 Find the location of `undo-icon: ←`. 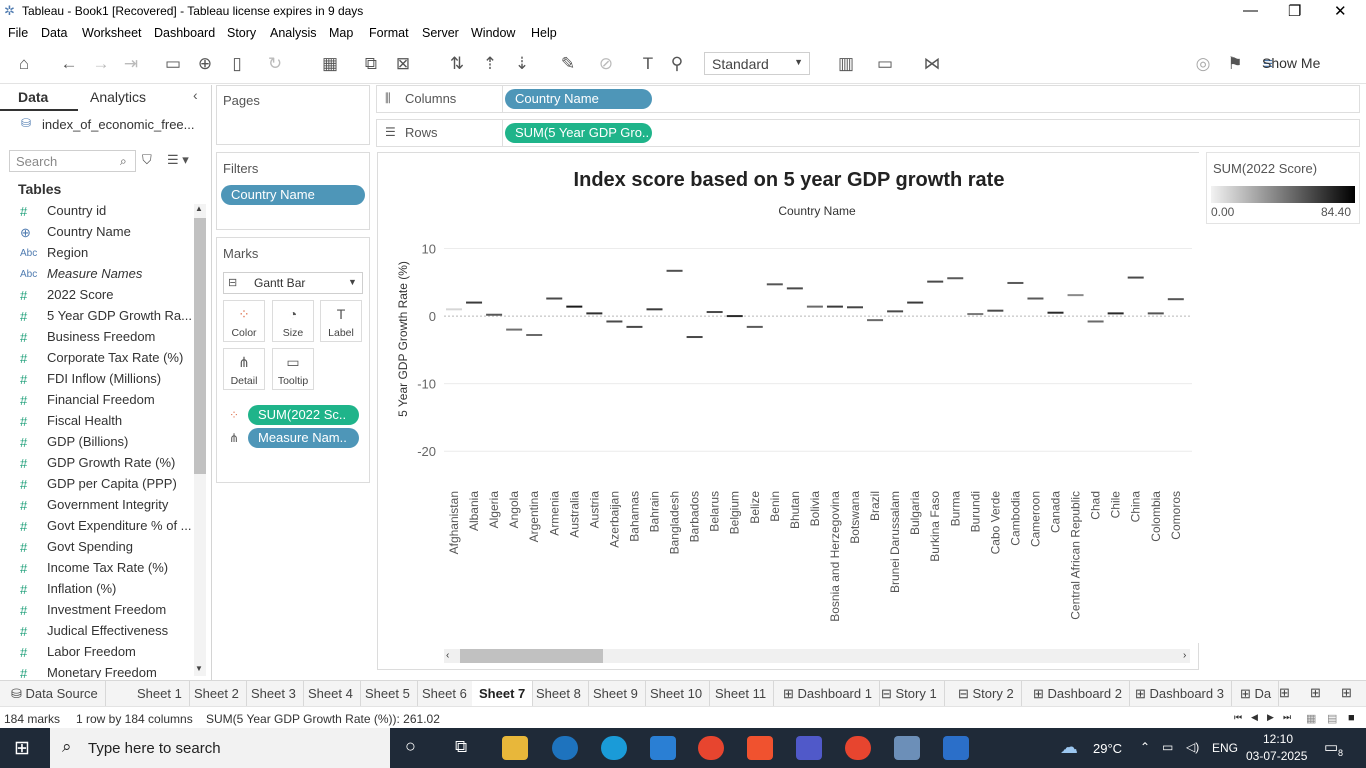

undo-icon: ← is located at coordinates (69, 63).